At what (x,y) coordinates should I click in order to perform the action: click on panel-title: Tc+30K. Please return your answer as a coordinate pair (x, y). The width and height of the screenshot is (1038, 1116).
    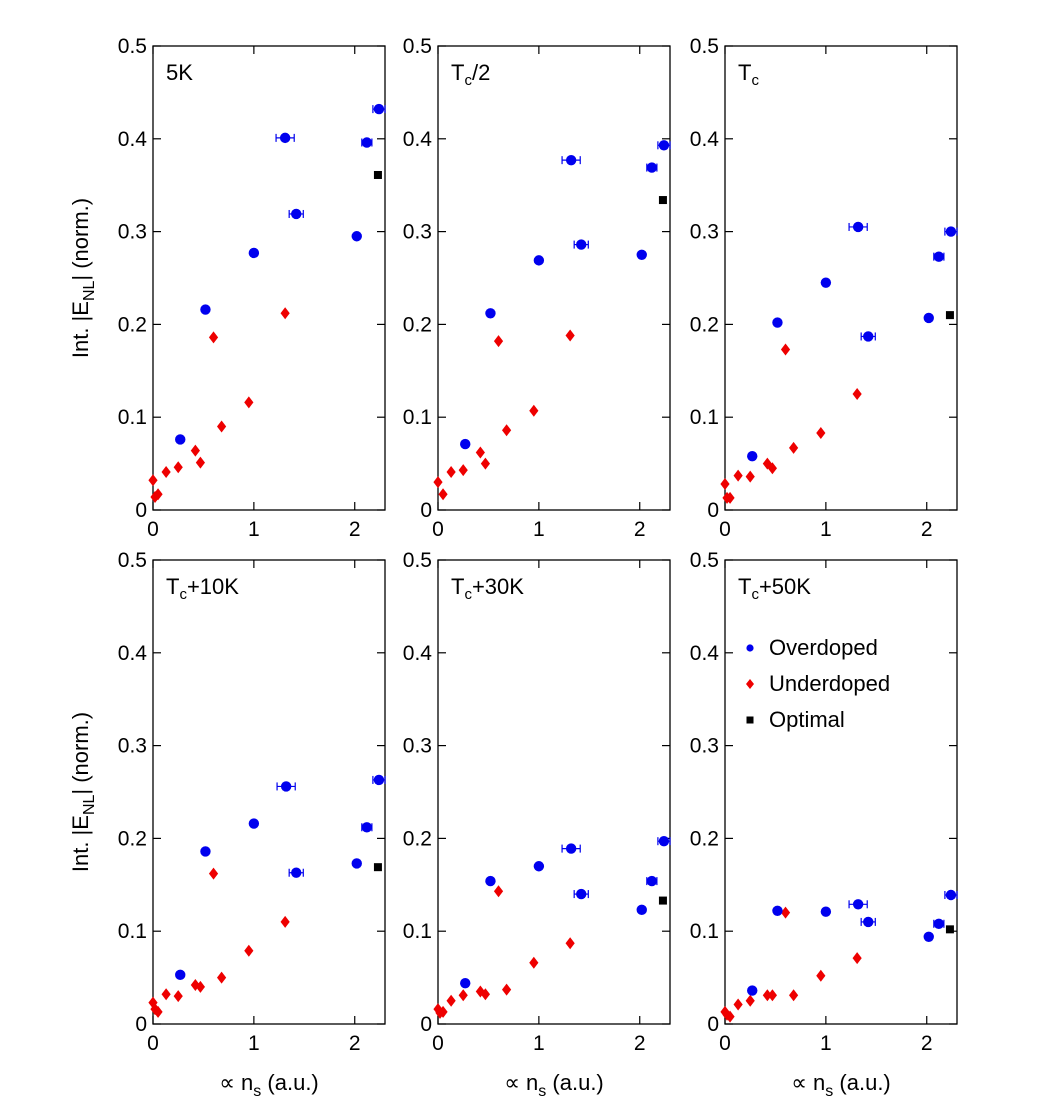
    Looking at the image, I should click on (487, 588).